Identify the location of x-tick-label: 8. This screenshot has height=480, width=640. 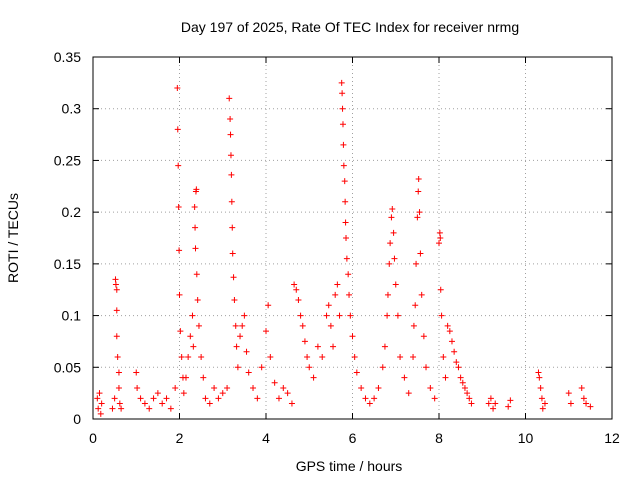
(439, 438).